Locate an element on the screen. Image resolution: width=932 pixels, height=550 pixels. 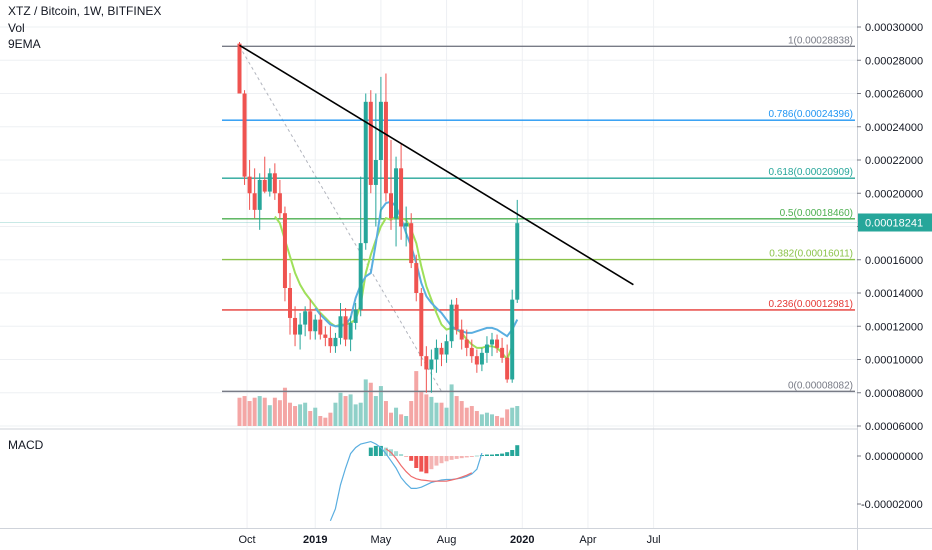
price-tick-label: 0.00006000 is located at coordinates (894, 427).